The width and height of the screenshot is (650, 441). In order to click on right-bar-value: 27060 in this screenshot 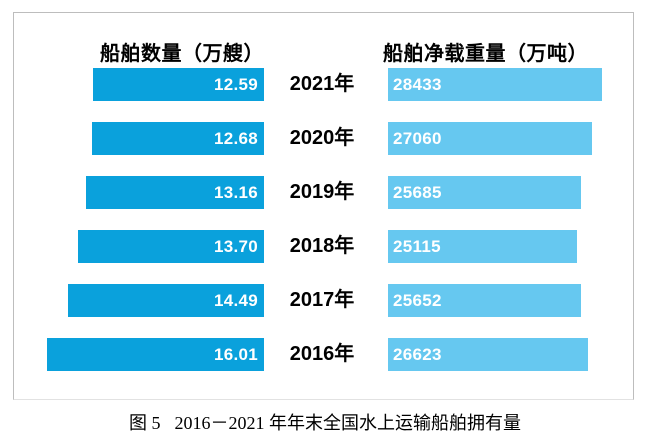, I will do `click(417, 138)`.